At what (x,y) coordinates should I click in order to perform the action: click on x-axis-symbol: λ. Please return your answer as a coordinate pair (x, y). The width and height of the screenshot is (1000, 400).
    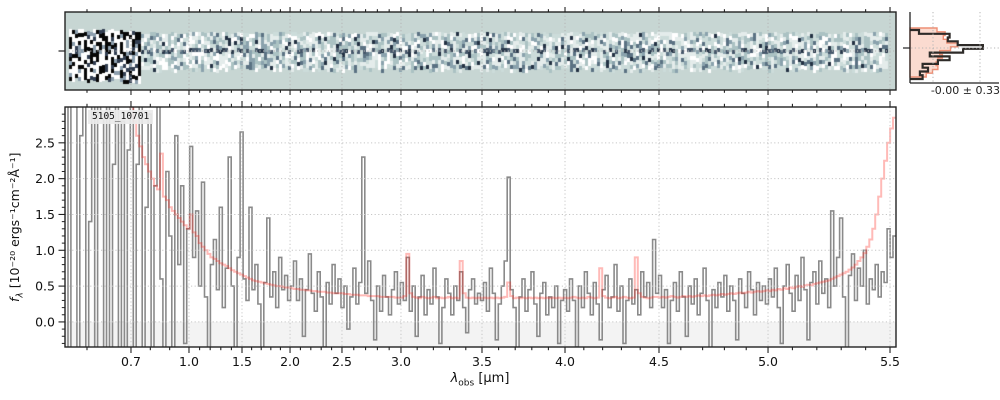
    Looking at the image, I should click on (454, 378).